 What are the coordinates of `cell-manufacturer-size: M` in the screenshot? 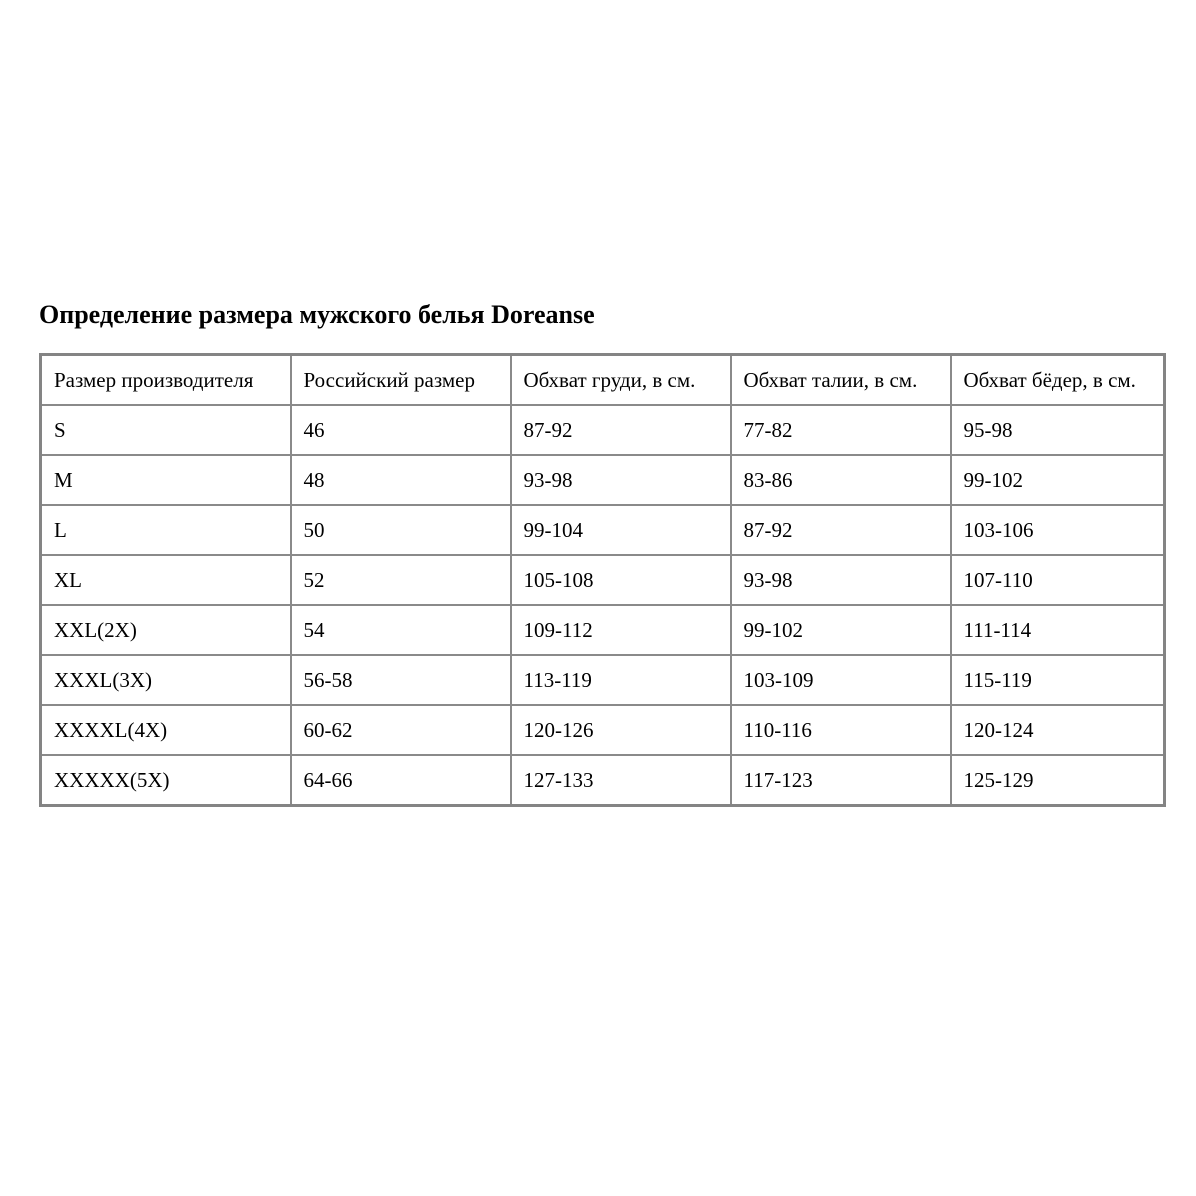 It's located at (165, 480).